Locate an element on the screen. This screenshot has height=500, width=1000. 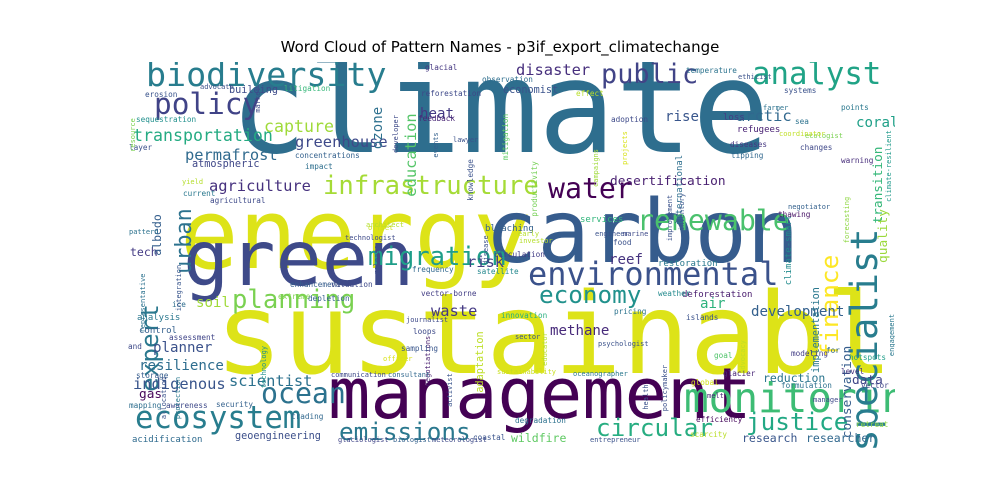
word-waste: waste is located at coordinates (454, 311).